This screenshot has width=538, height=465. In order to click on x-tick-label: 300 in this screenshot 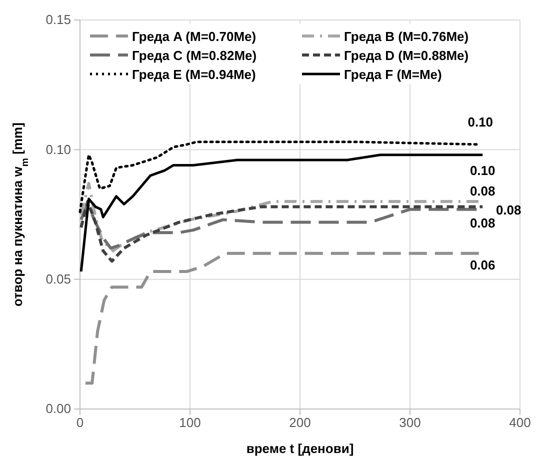, I will do `click(410, 422)`.